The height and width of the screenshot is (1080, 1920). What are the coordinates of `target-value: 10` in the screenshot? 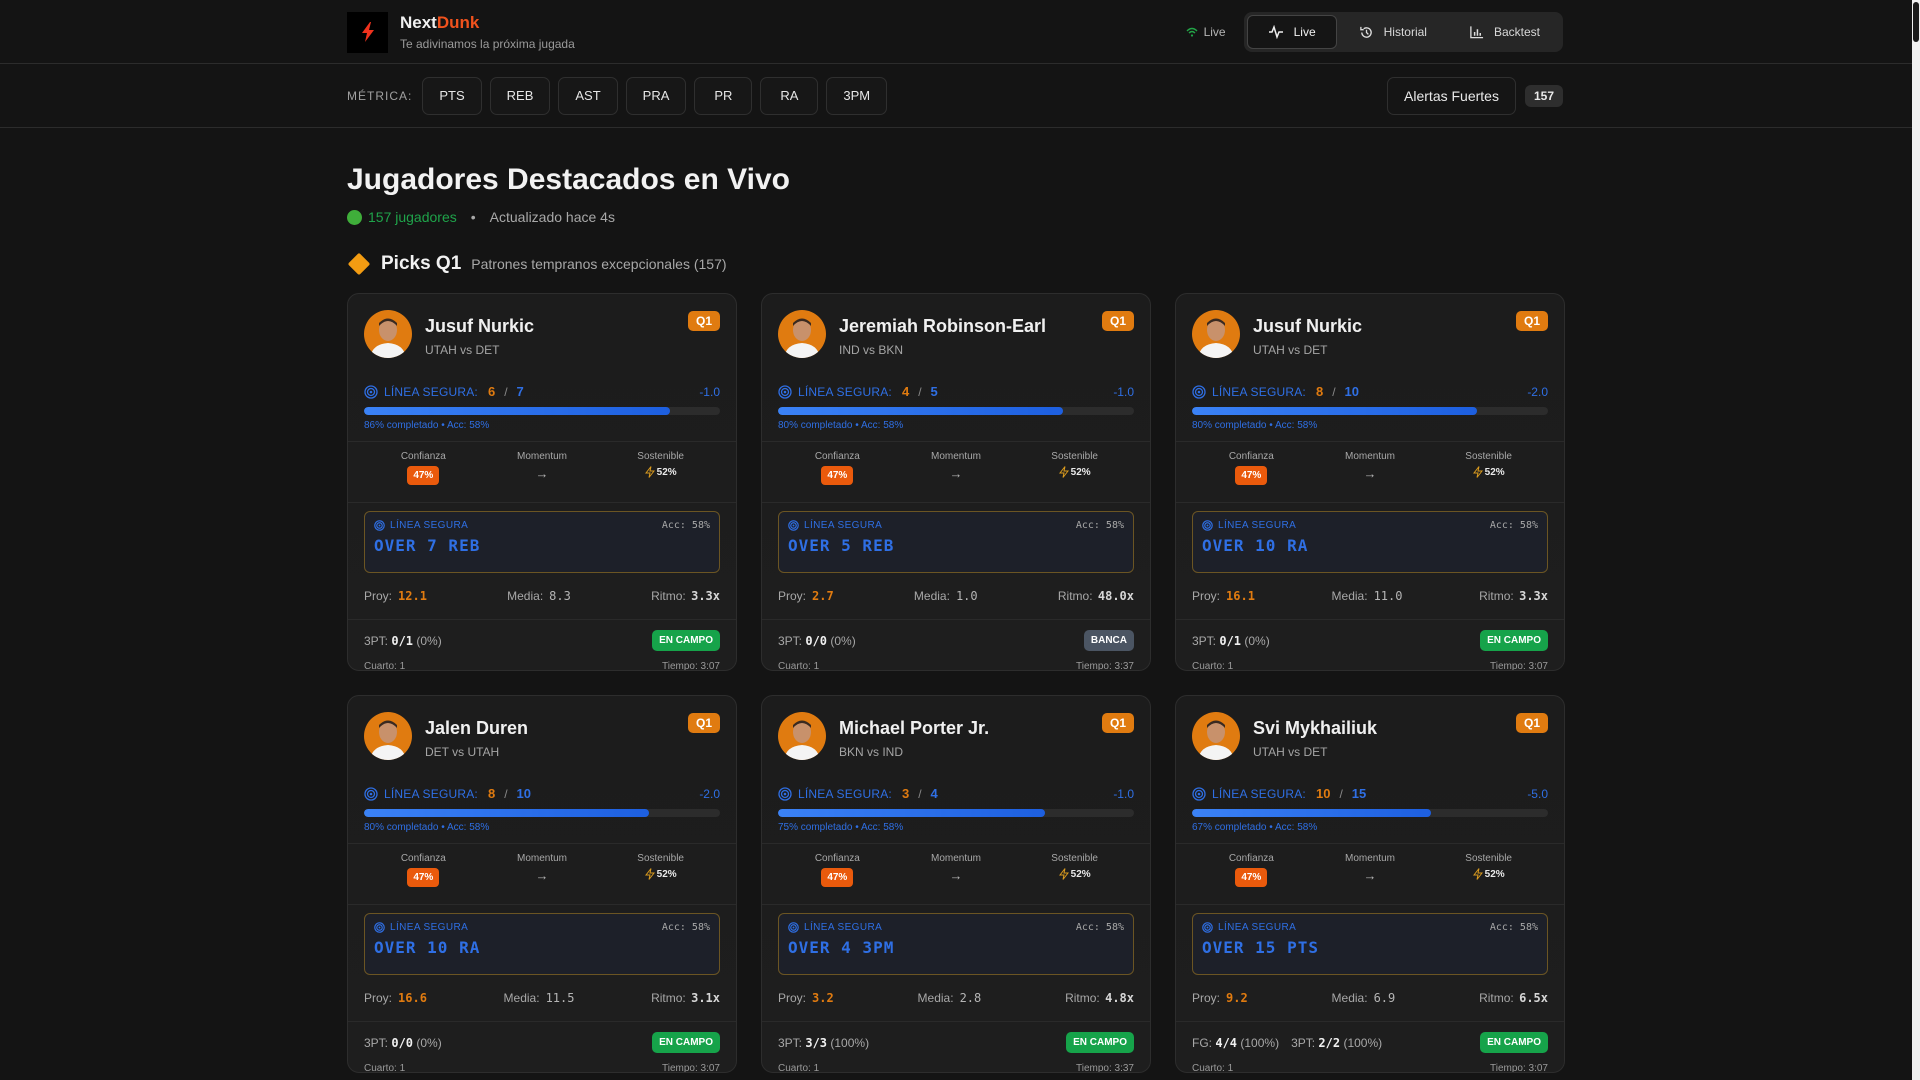 It's located at (524, 793).